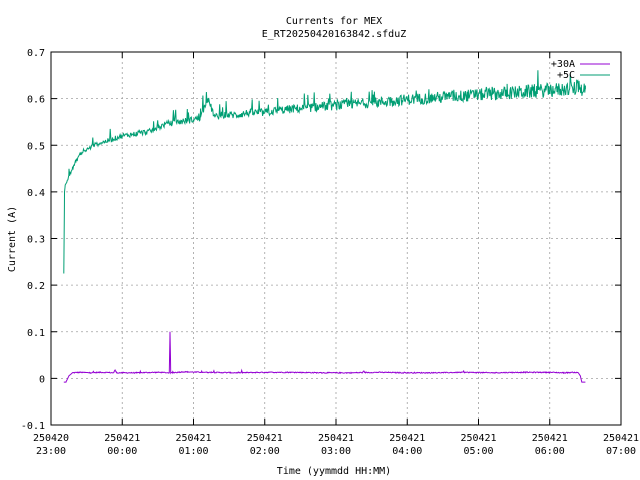 The width and height of the screenshot is (640, 480). I want to click on y-tick-label: -0.1, so click(33, 426).